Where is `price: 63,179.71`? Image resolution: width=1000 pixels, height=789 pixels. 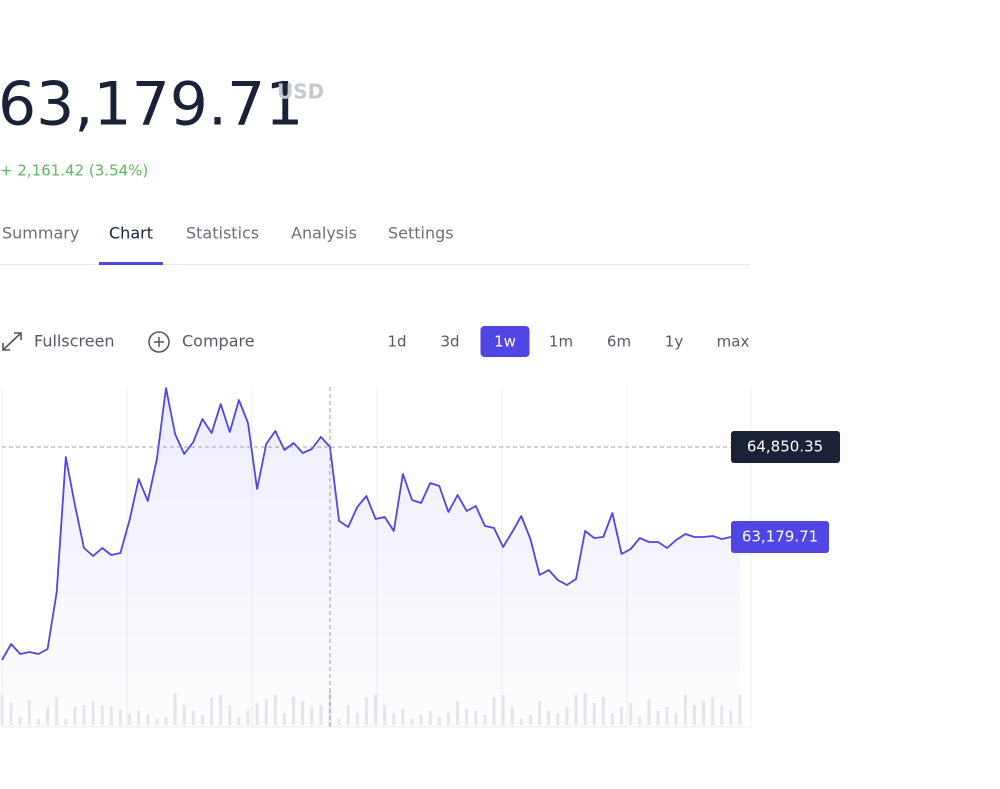
price: 63,179.71 is located at coordinates (151, 105).